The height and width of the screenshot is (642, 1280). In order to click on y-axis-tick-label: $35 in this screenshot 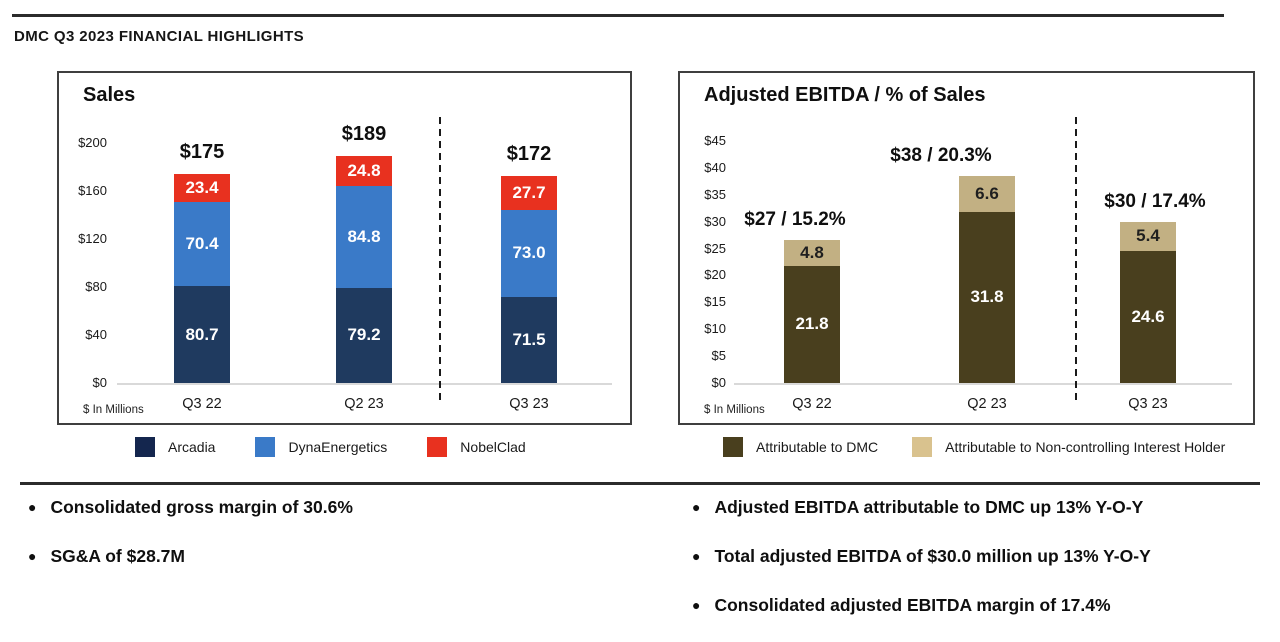, I will do `click(715, 194)`.